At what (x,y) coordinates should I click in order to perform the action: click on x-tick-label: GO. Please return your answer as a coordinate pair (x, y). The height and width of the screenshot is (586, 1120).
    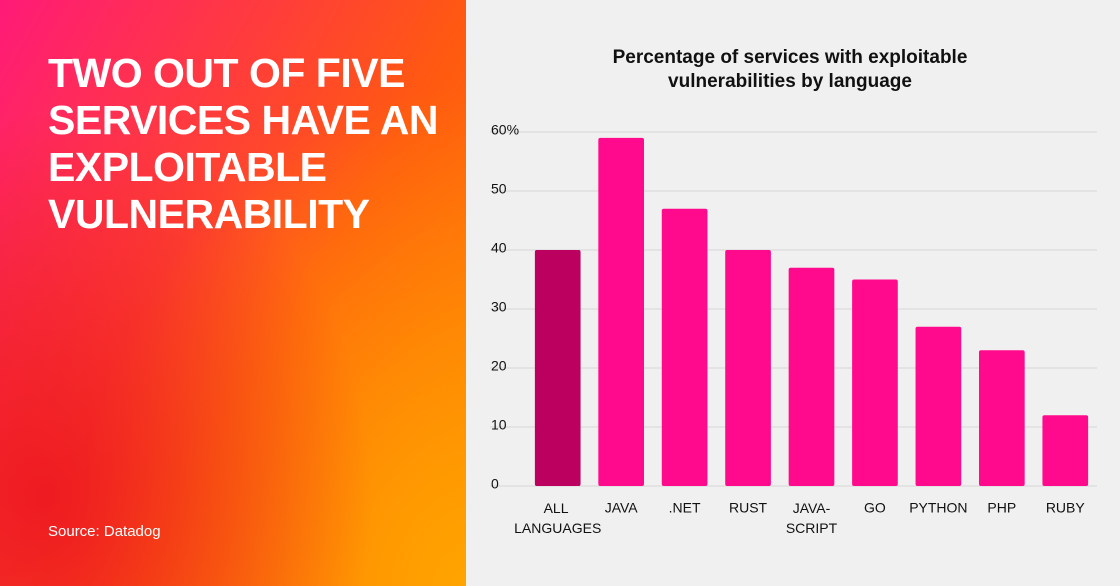
    Looking at the image, I should click on (875, 508).